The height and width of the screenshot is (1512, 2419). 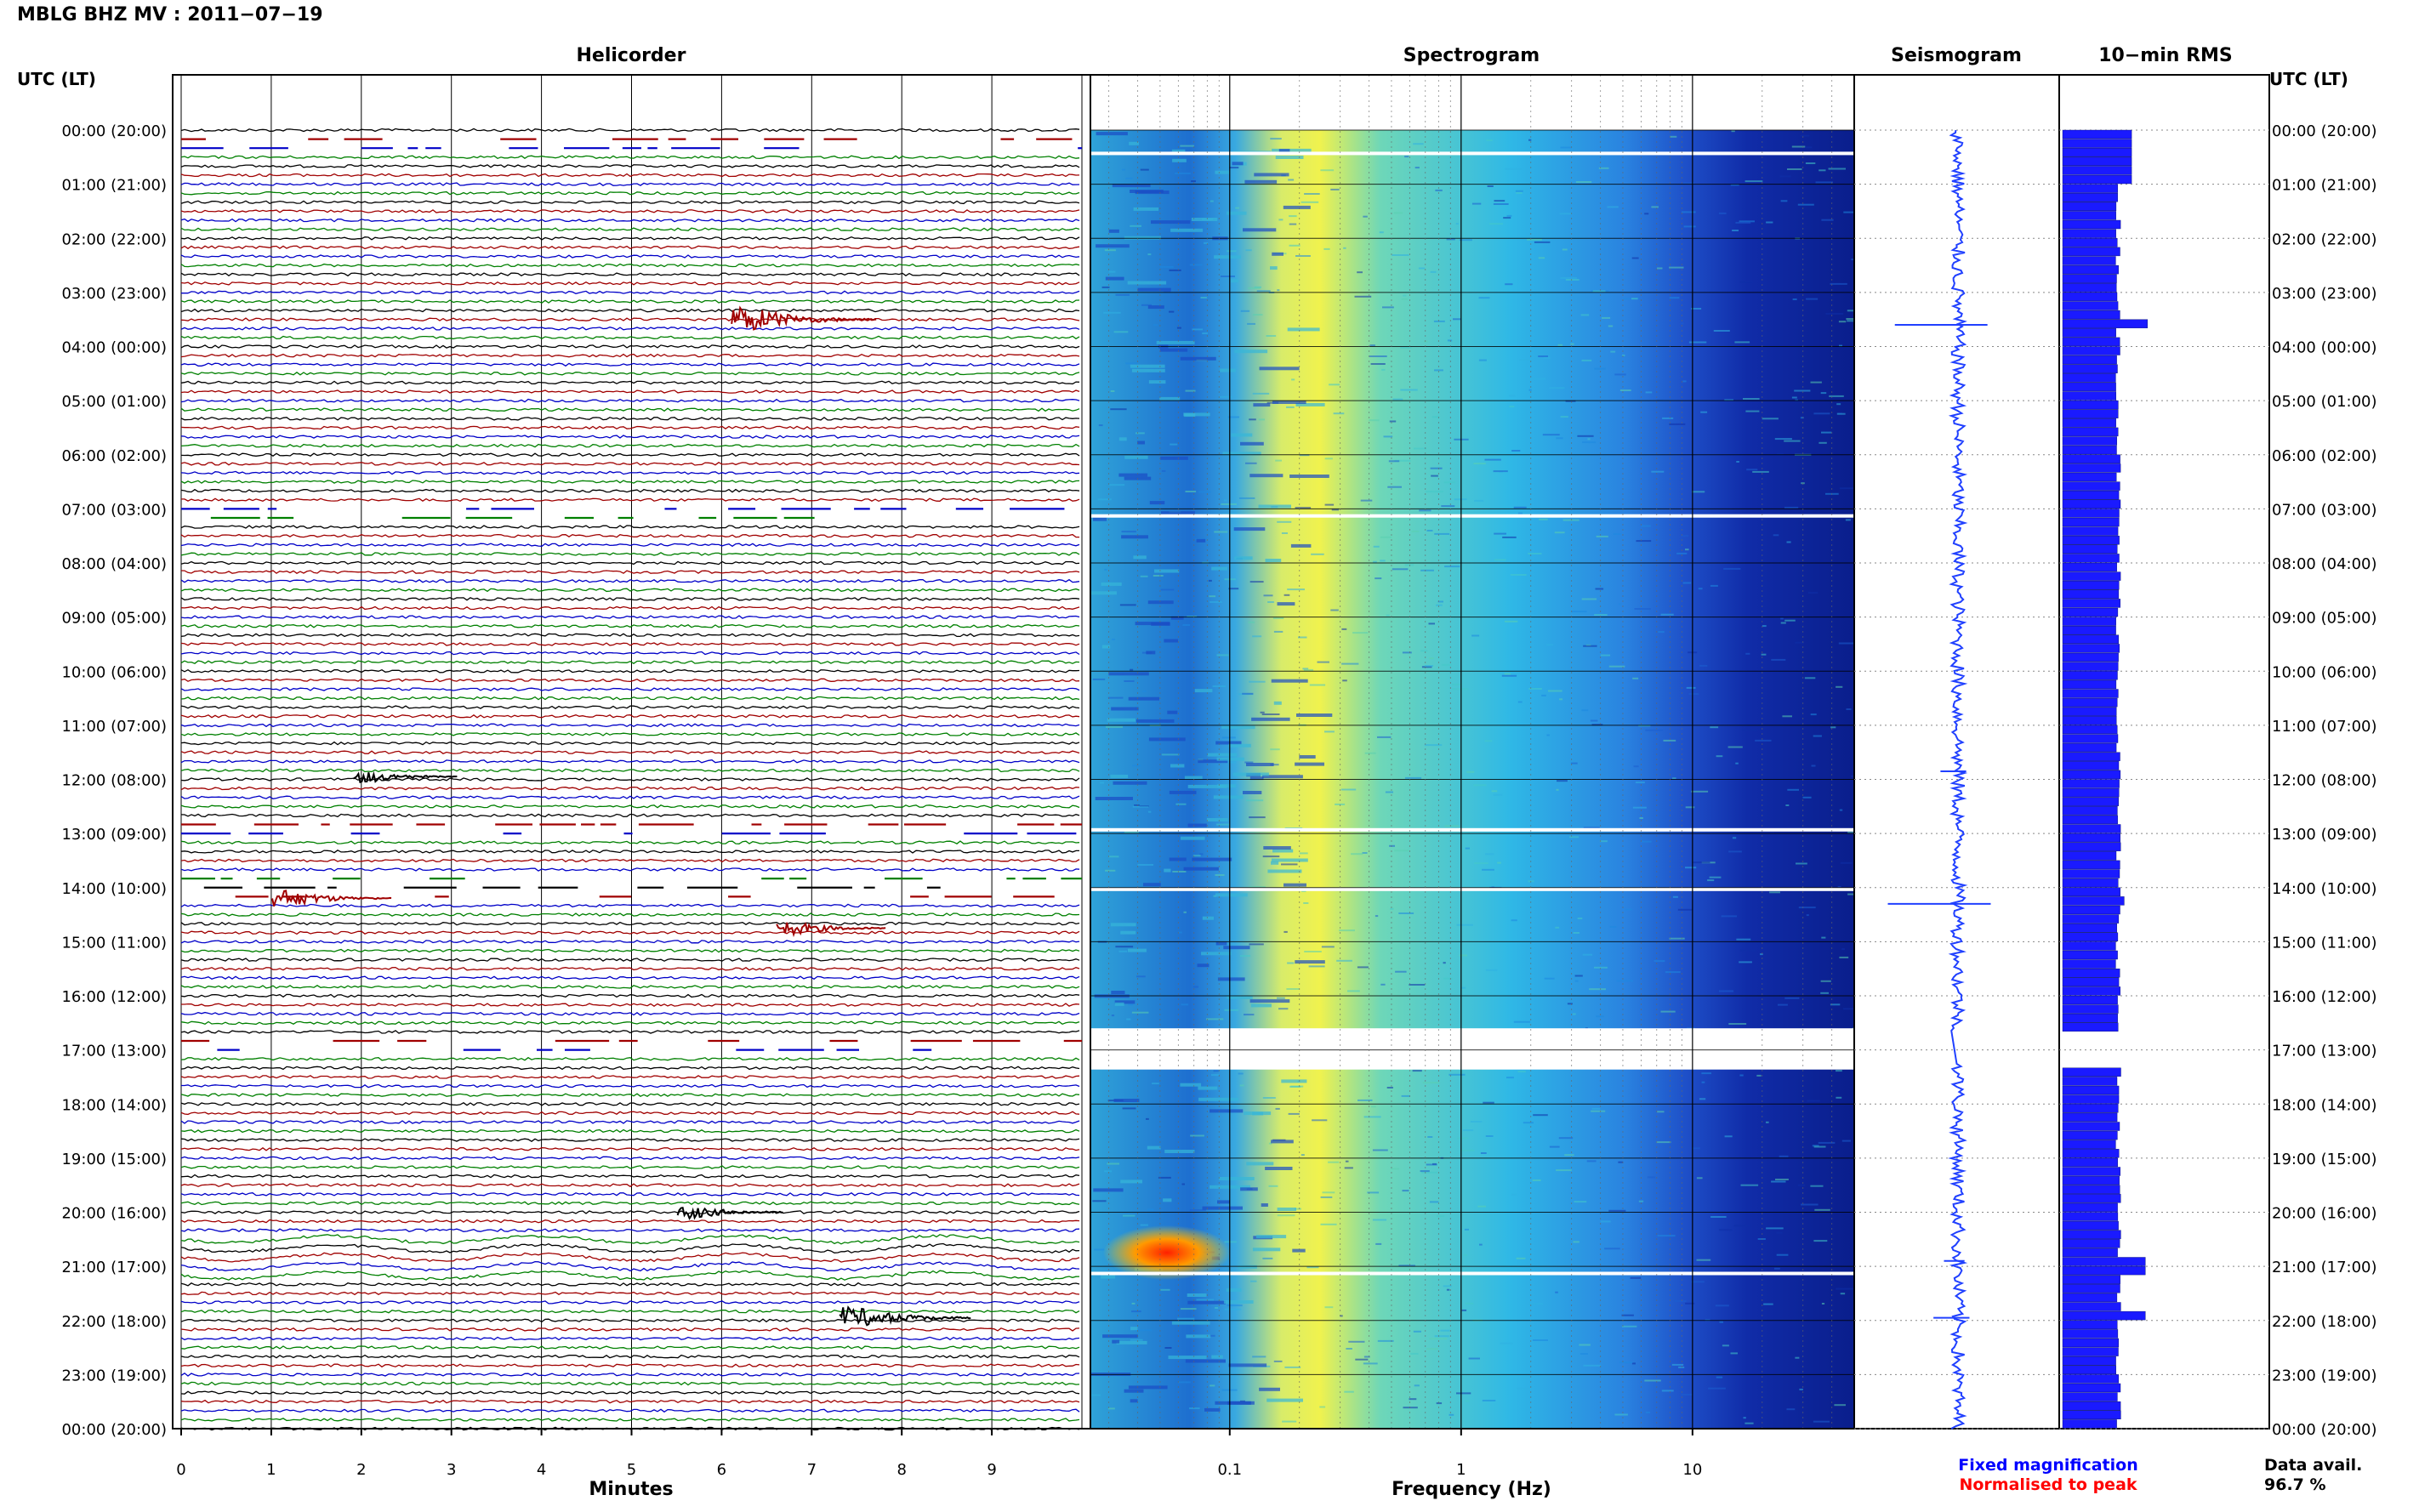 I want to click on hour-label: 00:00 (20:00), so click(x=114, y=131).